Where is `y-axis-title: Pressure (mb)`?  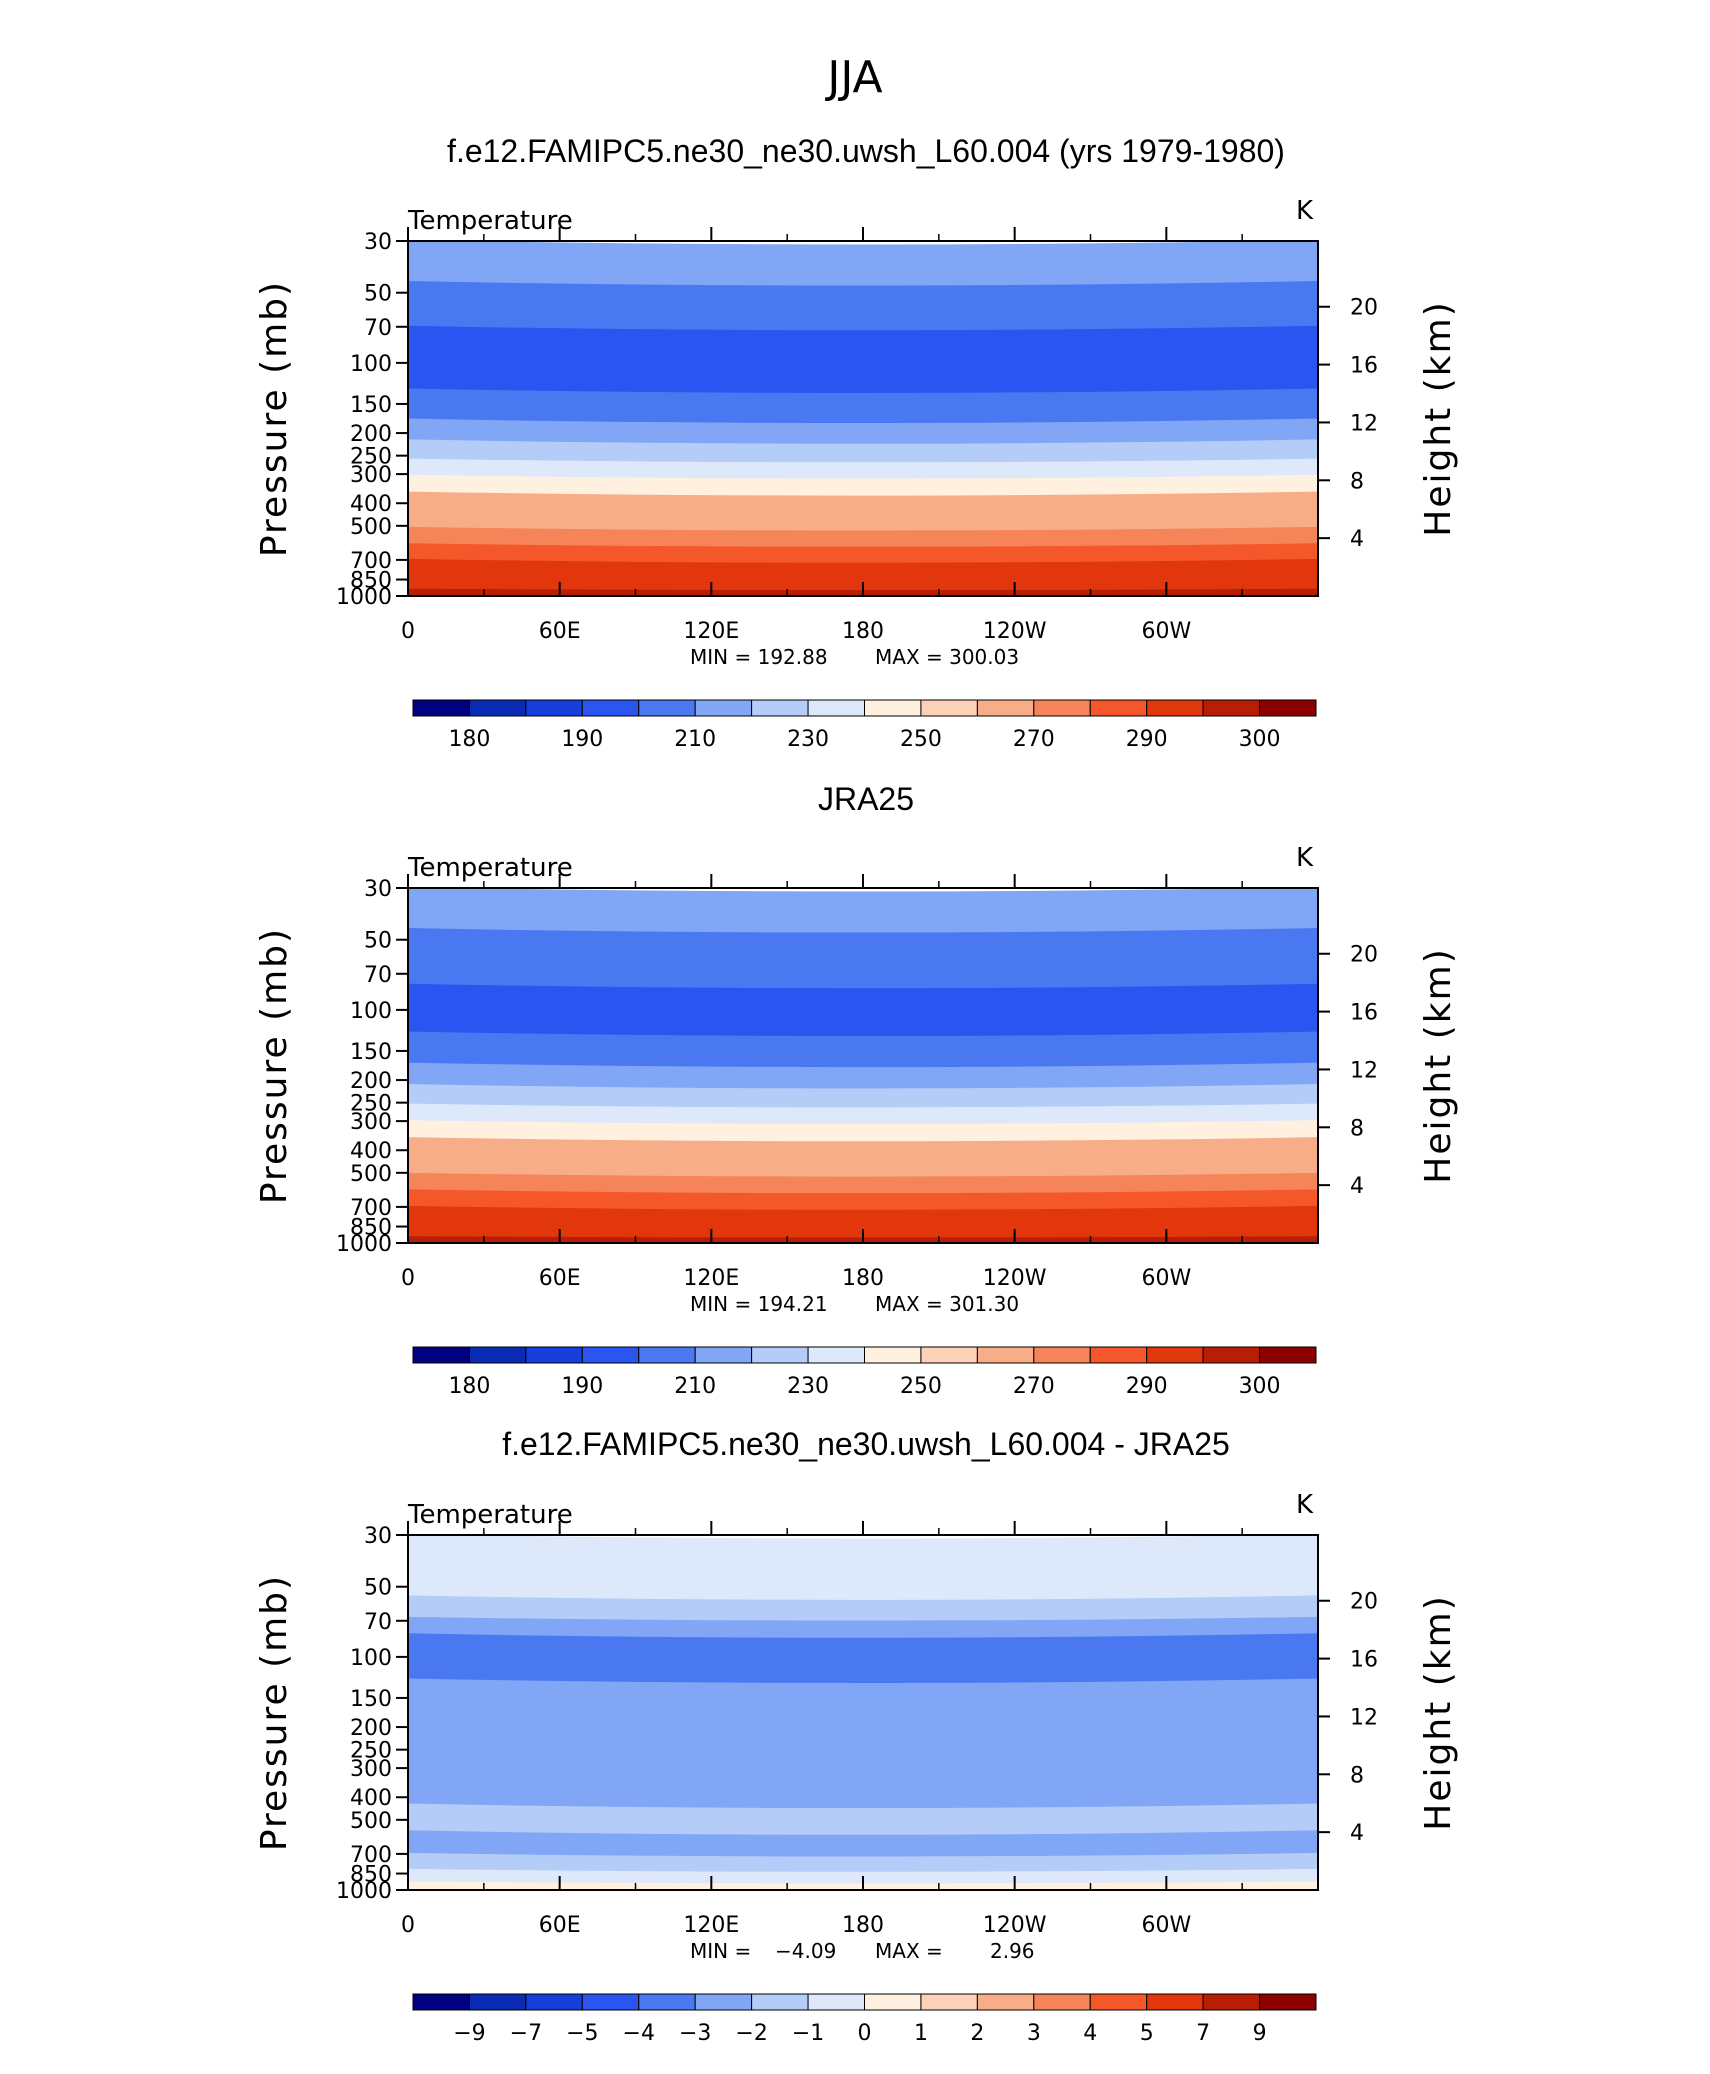 y-axis-title: Pressure (mb) is located at coordinates (274, 418).